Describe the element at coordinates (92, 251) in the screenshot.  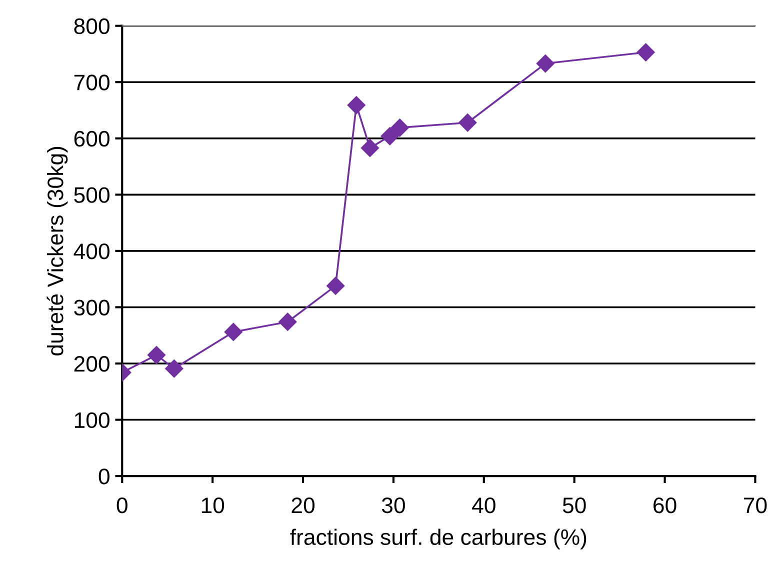
I see `y-tick-label: 400` at that location.